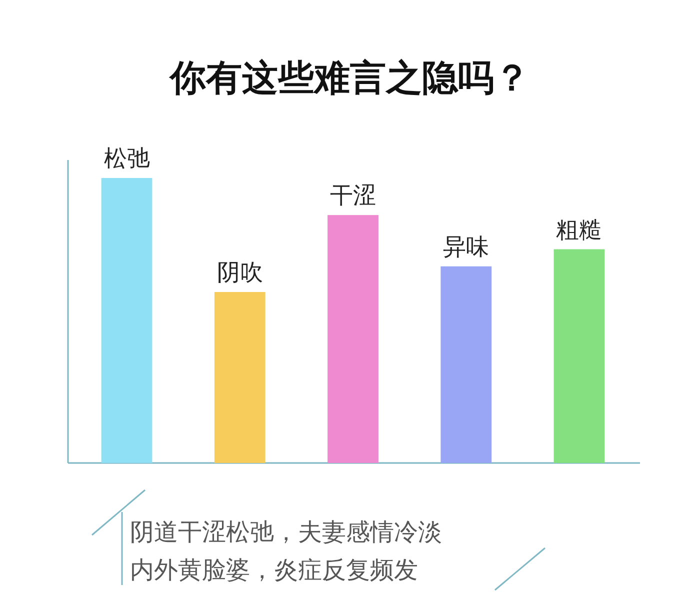 The height and width of the screenshot is (597, 700). What do you see at coordinates (127, 159) in the screenshot?
I see `x-tick-label: 松弛` at bounding box center [127, 159].